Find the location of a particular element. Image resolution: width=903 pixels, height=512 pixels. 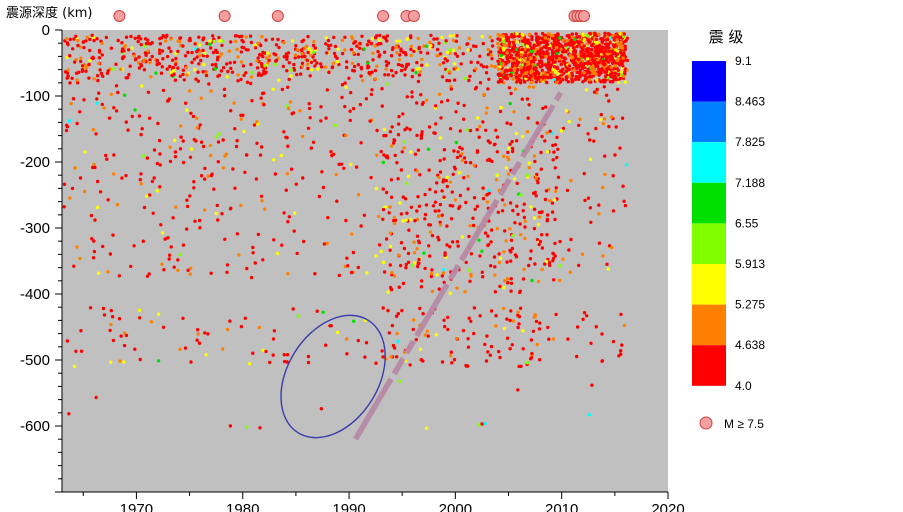

legend-color-swatch is located at coordinates (709, 203).